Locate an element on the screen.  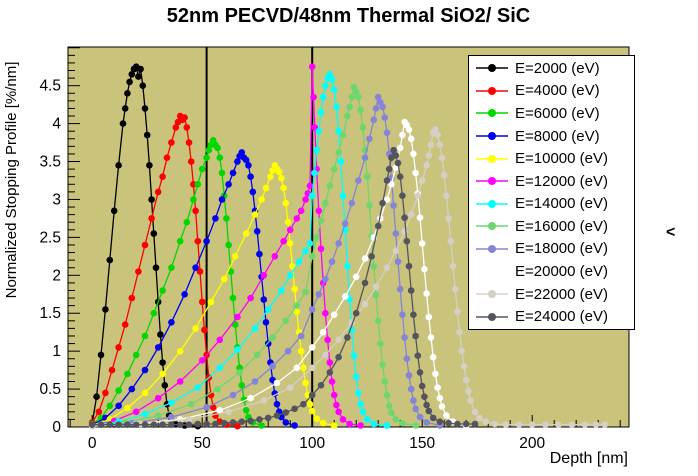
x-axis-title: Depth [nm] is located at coordinates (588, 458).